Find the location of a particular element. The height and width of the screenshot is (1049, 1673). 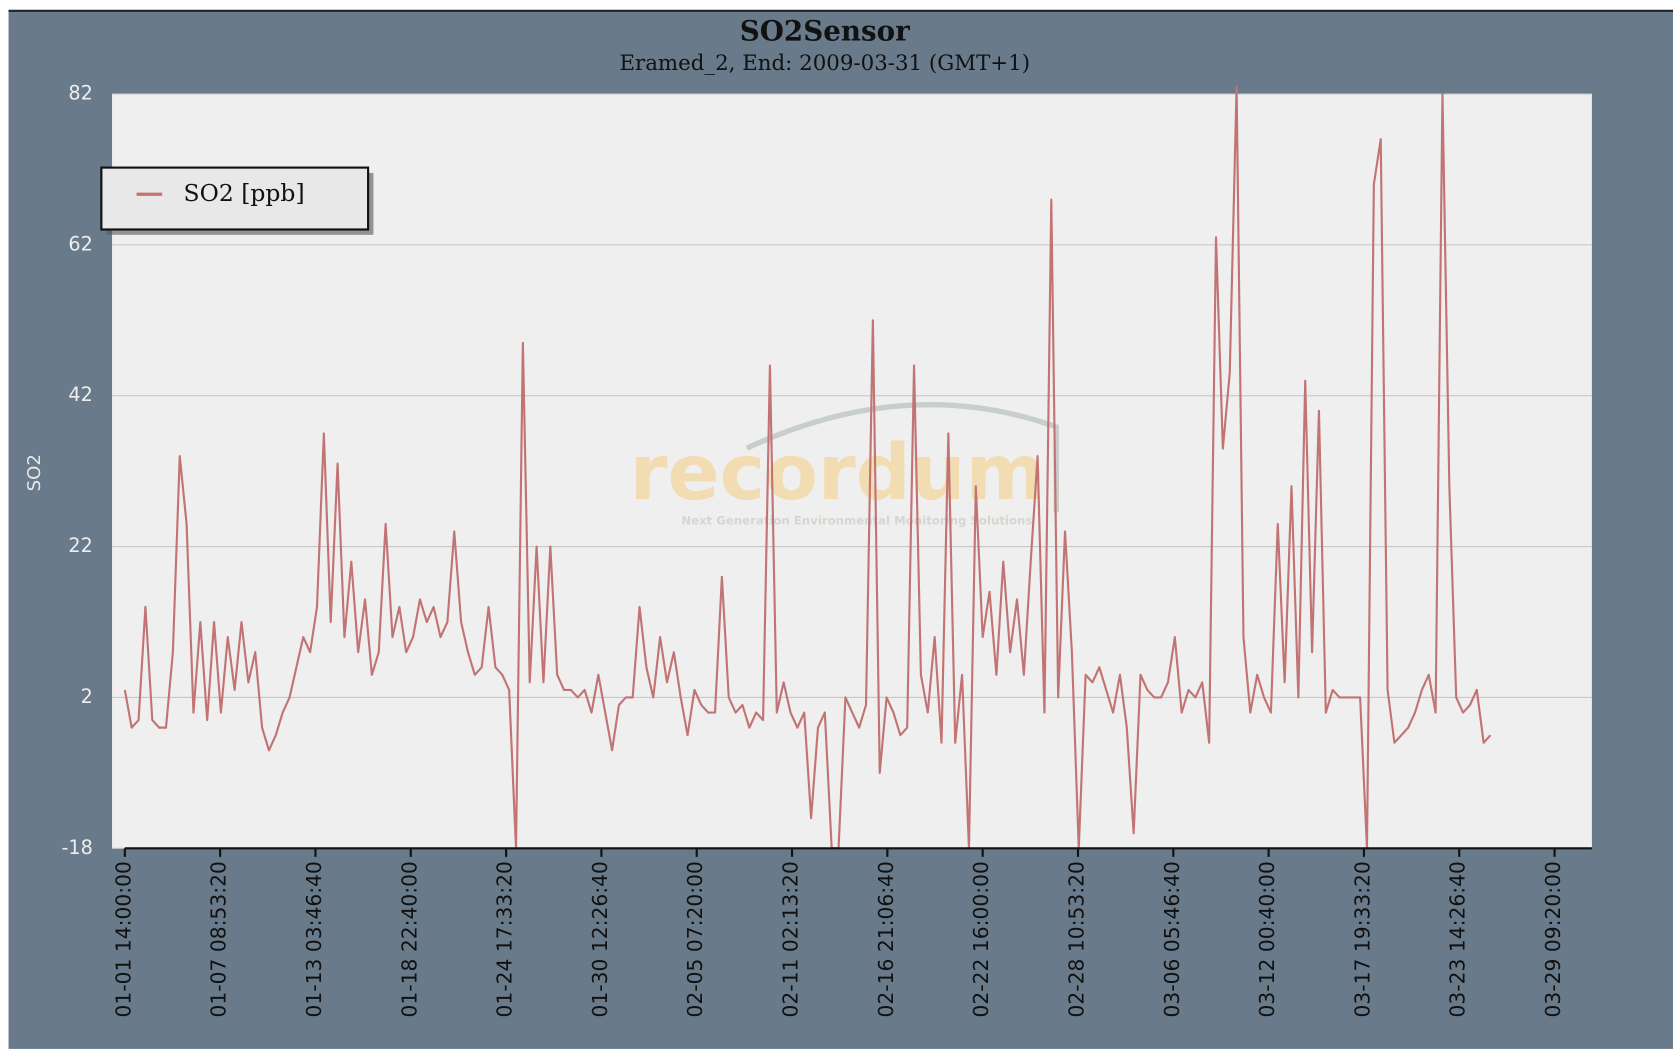

x-tick-label: 03-06 05:46:40 is located at coordinates (1172, 939).